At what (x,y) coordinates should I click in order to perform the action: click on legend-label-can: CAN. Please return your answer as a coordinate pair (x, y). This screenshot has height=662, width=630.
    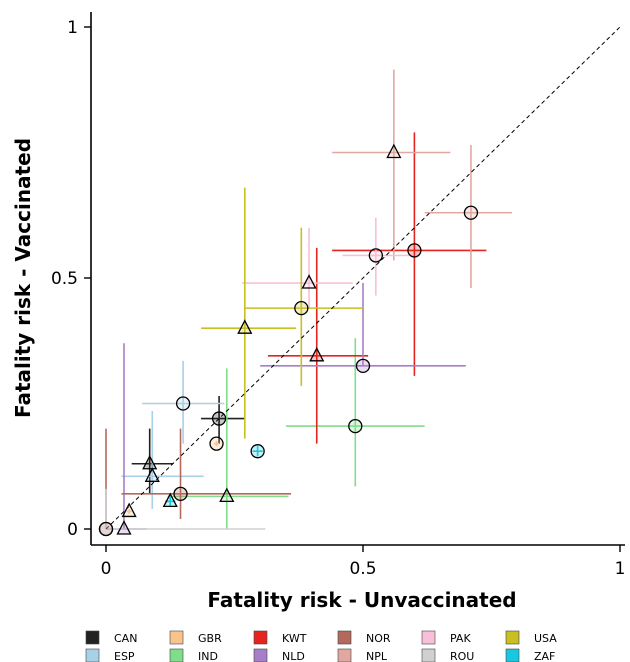
    Looking at the image, I should click on (125, 638).